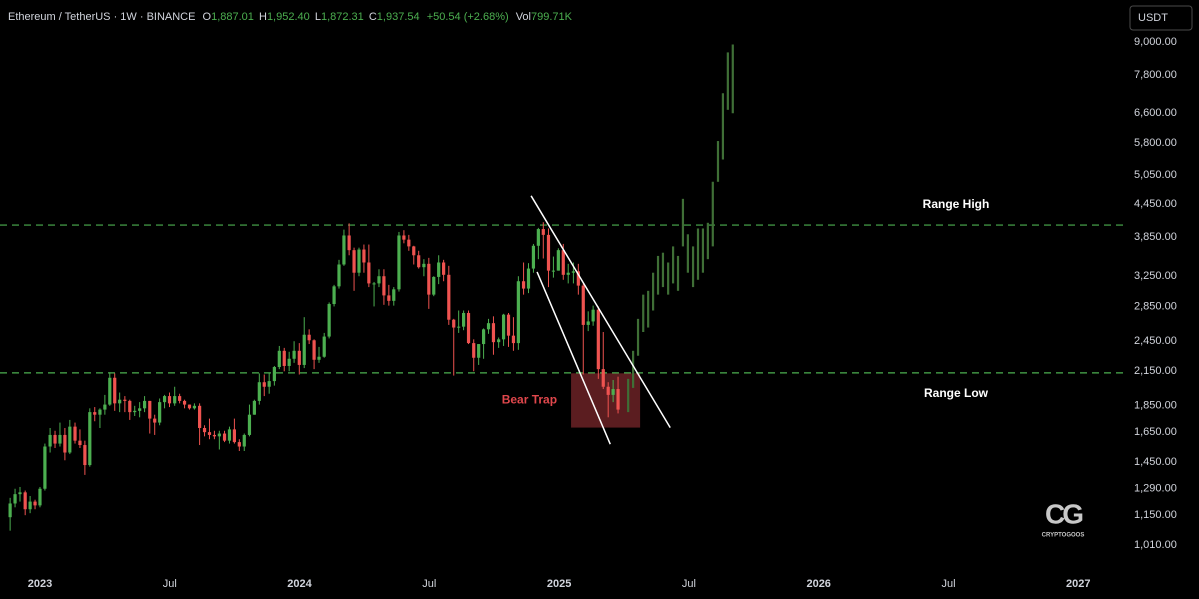 Image resolution: width=1199 pixels, height=599 pixels. Describe the element at coordinates (1155, 276) in the screenshot. I see `y-tick-label: 3,250.00` at that location.